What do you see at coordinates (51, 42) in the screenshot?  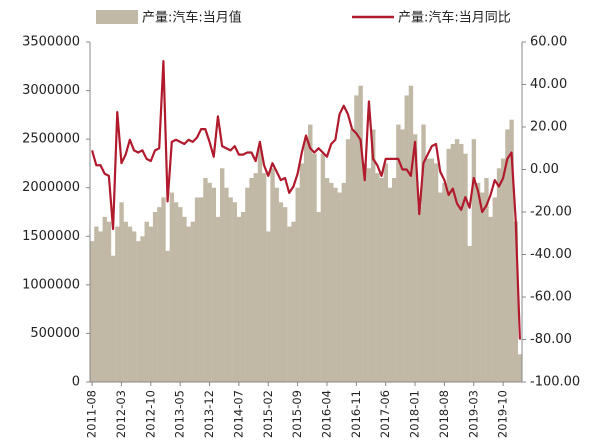 I see `y-tick-label: 3500000` at bounding box center [51, 42].